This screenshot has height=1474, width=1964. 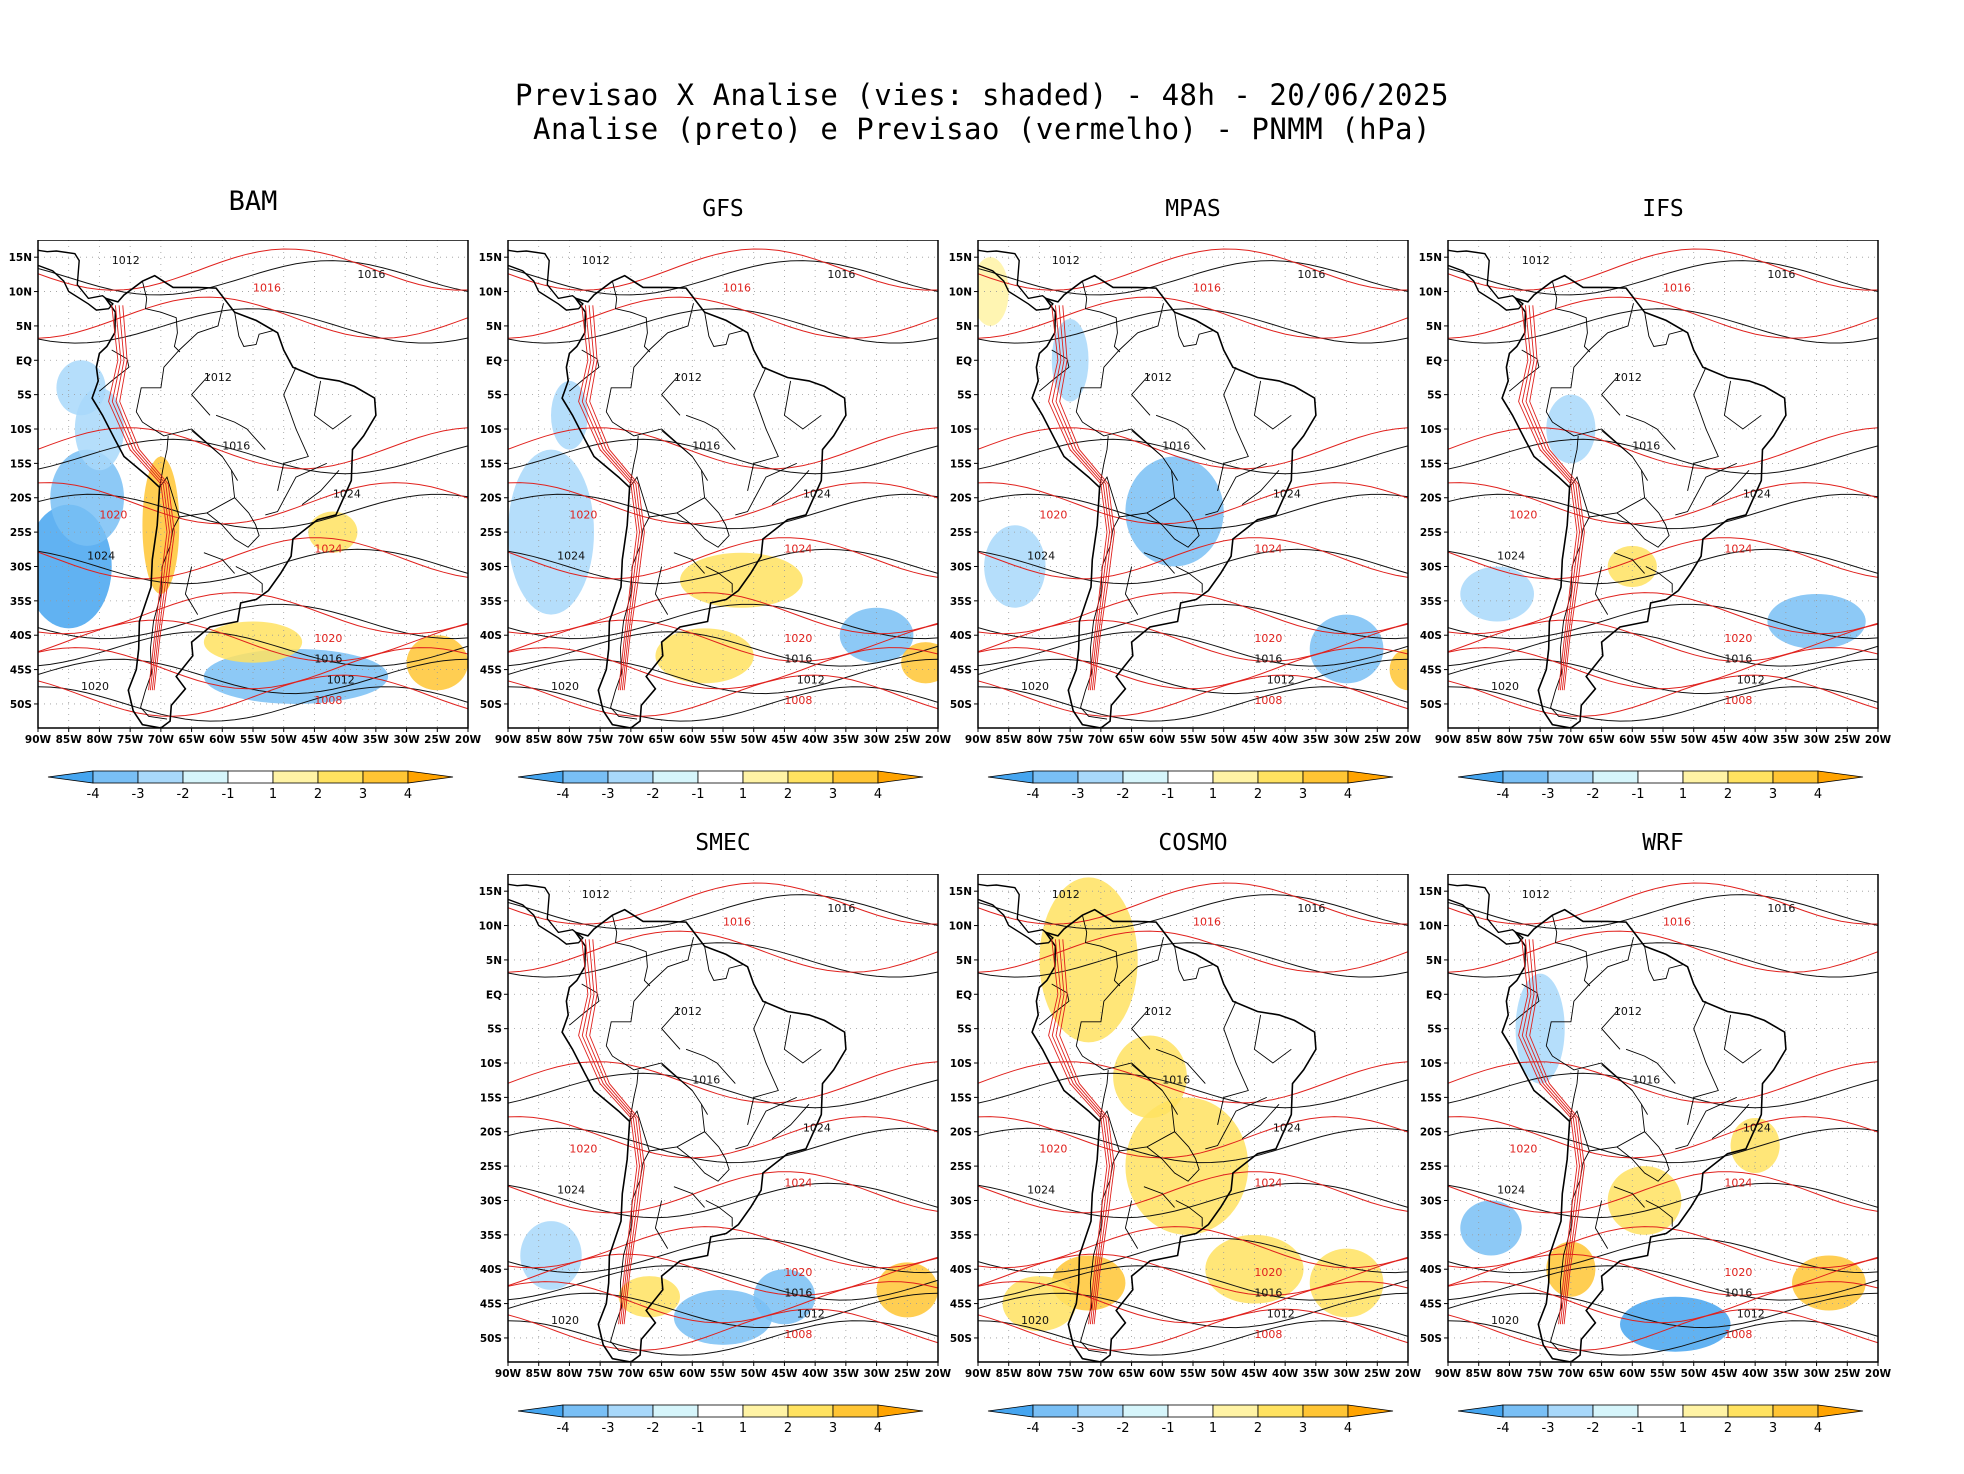 I want to click on contour-label: 1008, so click(x=1738, y=700).